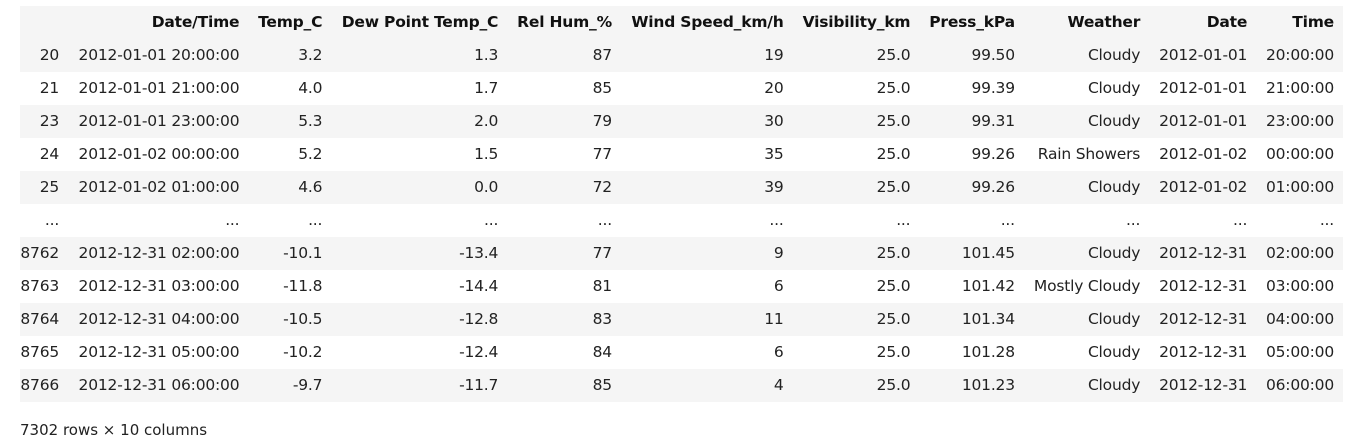 The image size is (1354, 445). Describe the element at coordinates (706, 154) in the screenshot. I see `table-cell: 35` at that location.